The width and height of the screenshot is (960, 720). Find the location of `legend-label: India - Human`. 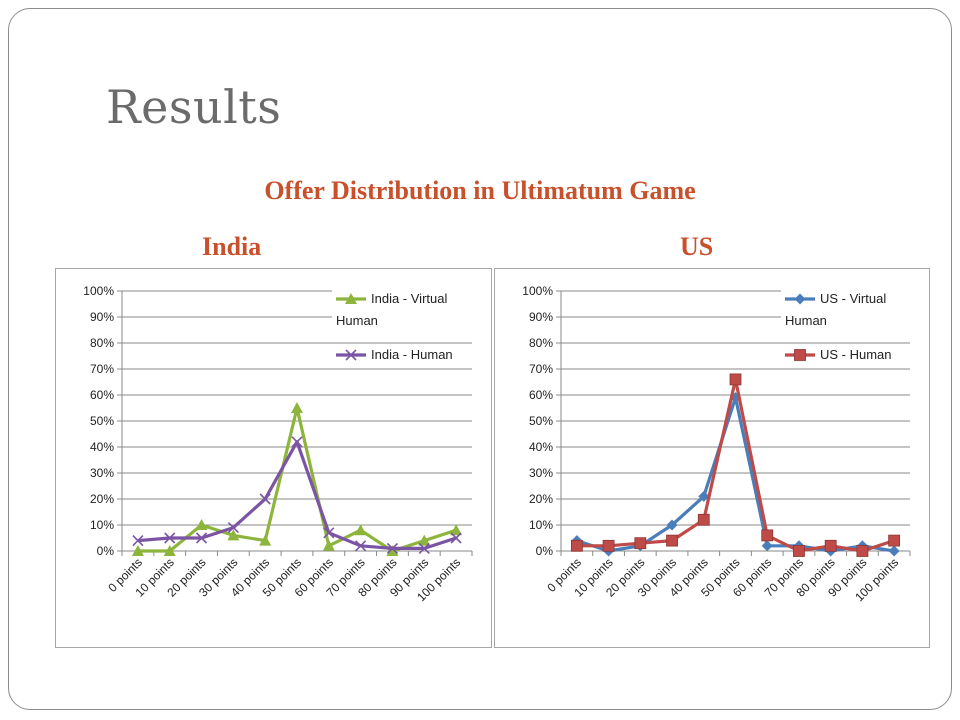

legend-label: India - Human is located at coordinates (412, 354).